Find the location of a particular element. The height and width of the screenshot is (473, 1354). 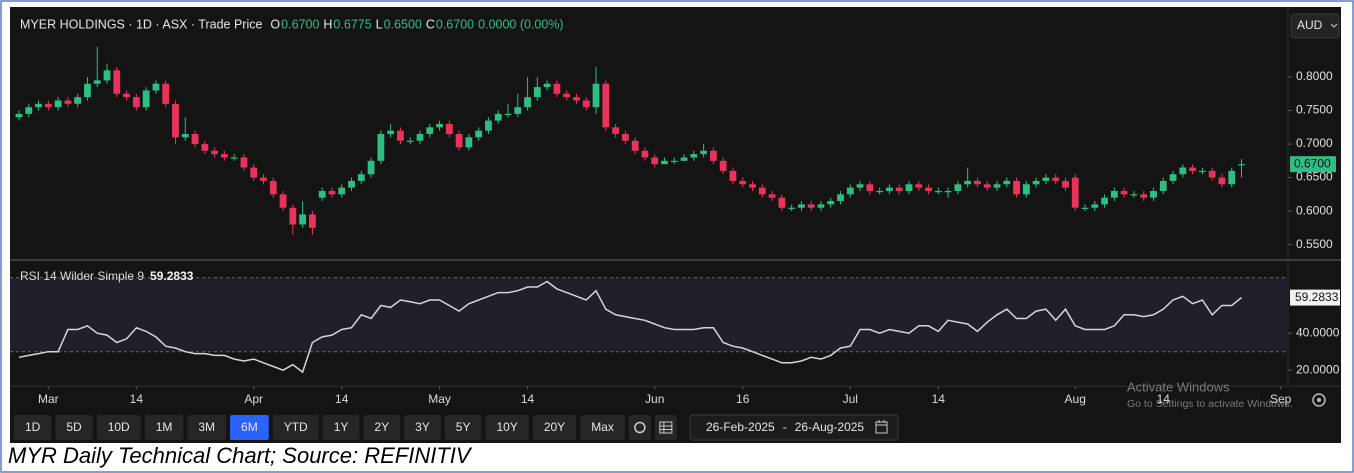

currency-box is located at coordinates (1315, 26).